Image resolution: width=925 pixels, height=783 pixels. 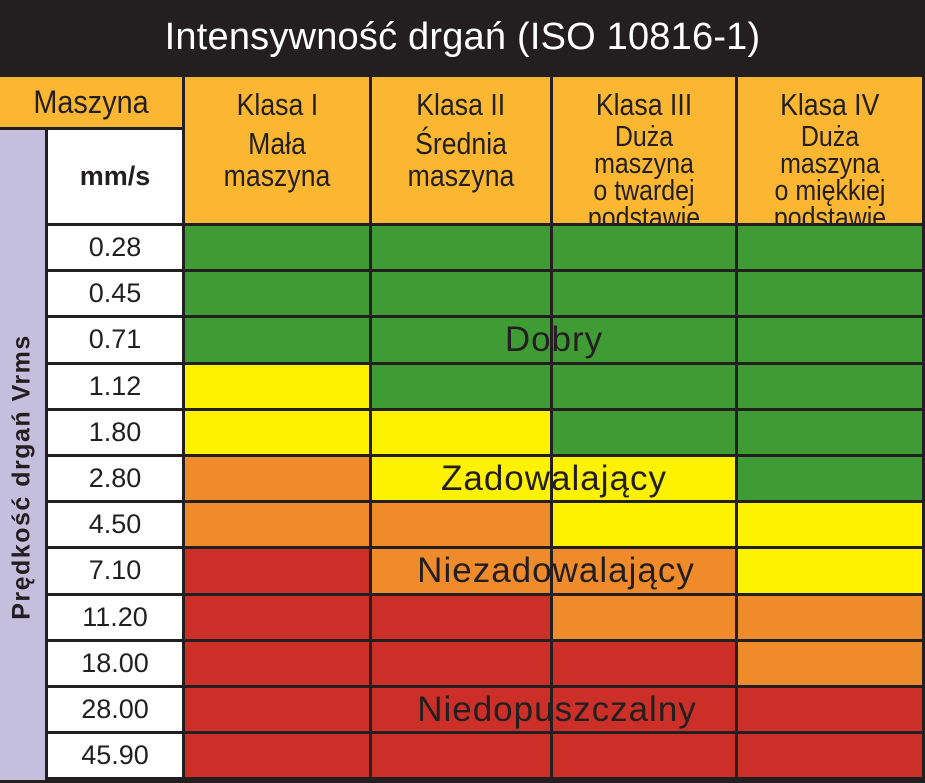 What do you see at coordinates (21, 477) in the screenshot?
I see `y-axis-label: Prędkość drgań Vrms` at bounding box center [21, 477].